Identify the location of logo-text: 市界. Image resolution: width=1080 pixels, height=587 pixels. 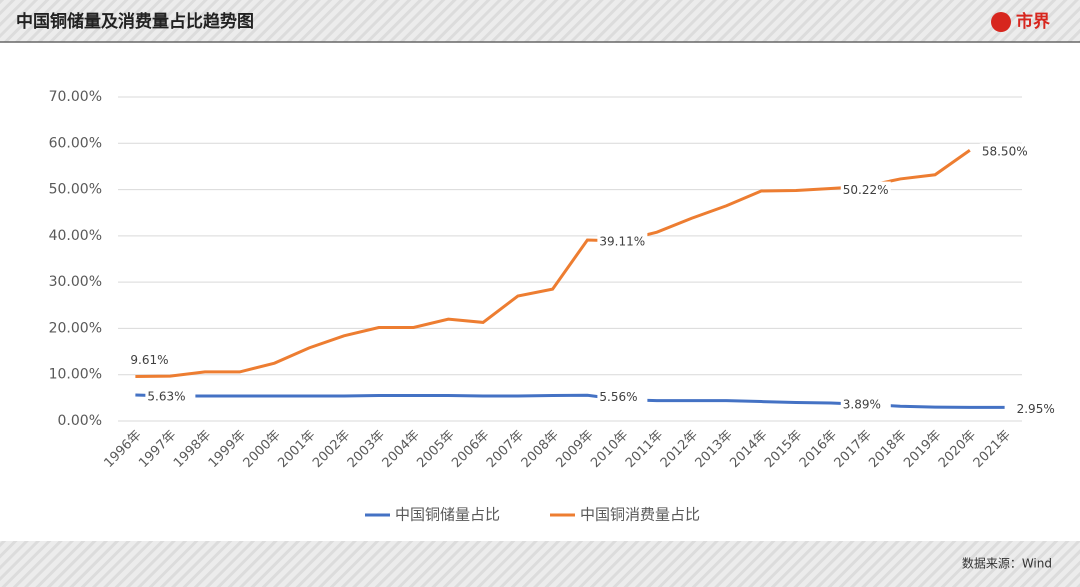
(1033, 21).